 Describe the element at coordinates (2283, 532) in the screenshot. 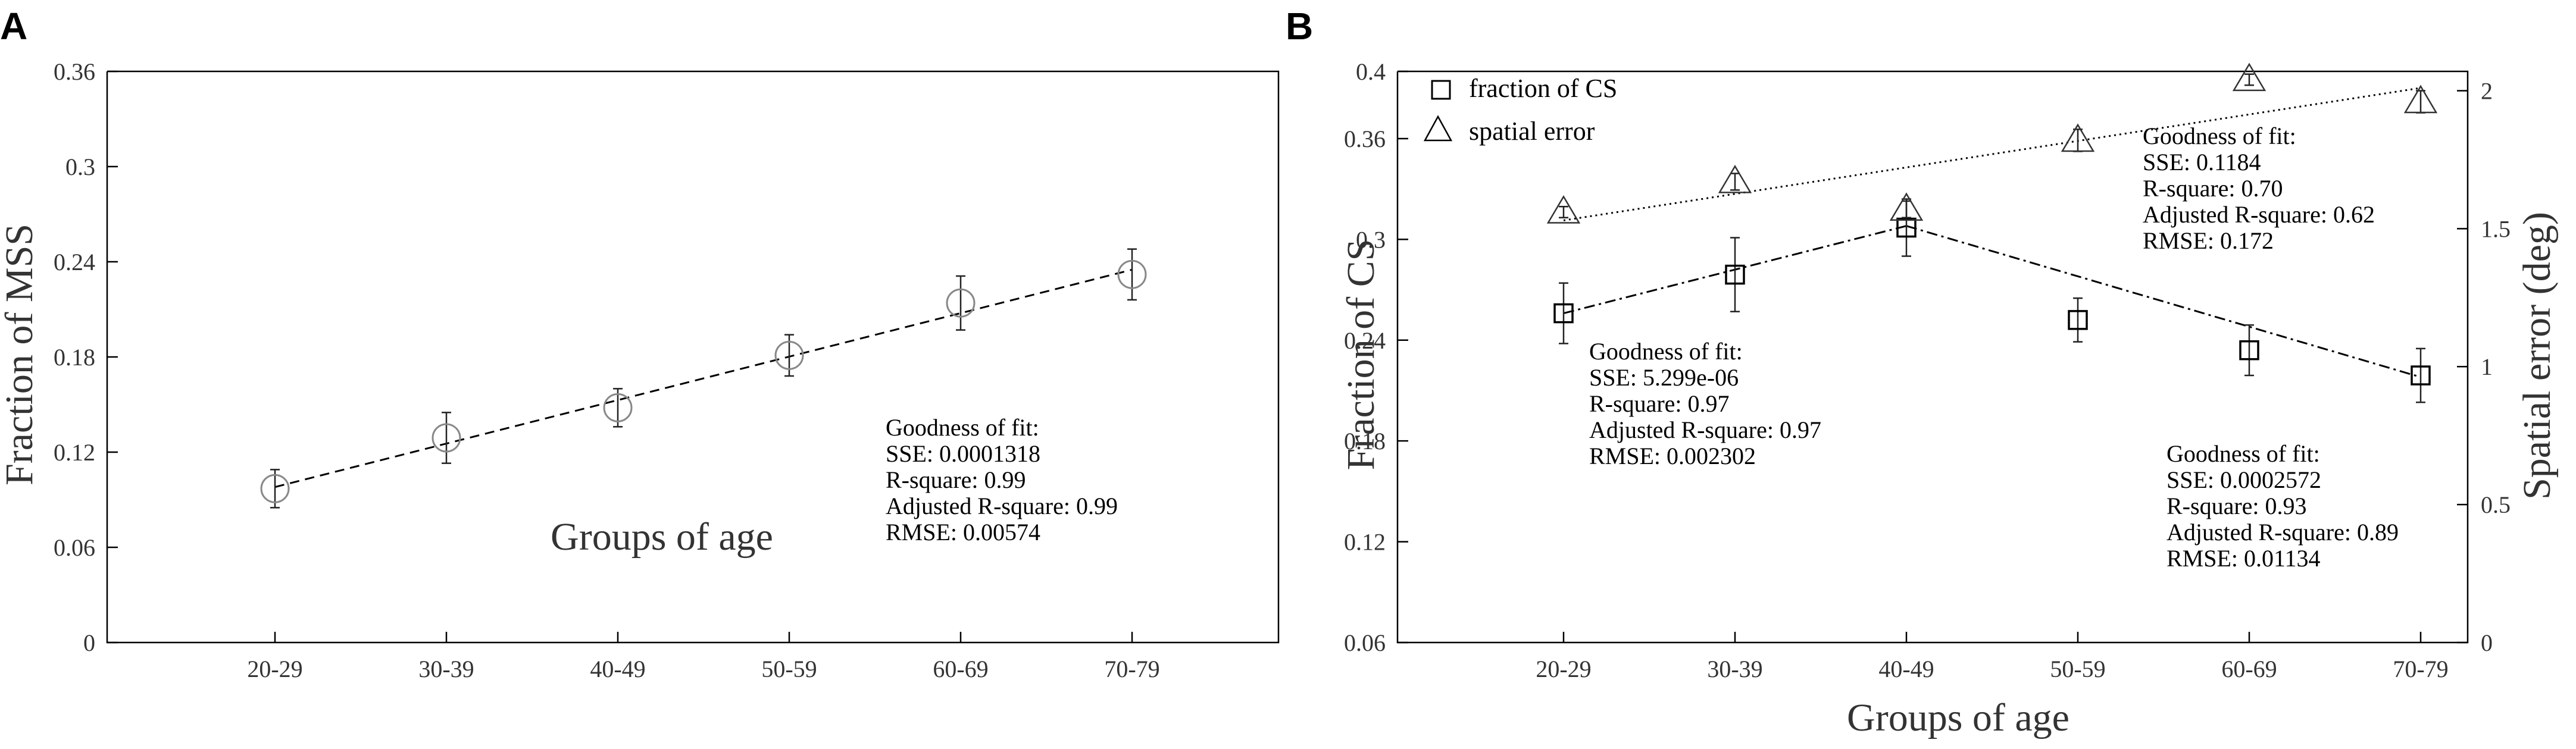

I see `goodness-of-fit-line: Adjusted R-square: 0.89` at that location.